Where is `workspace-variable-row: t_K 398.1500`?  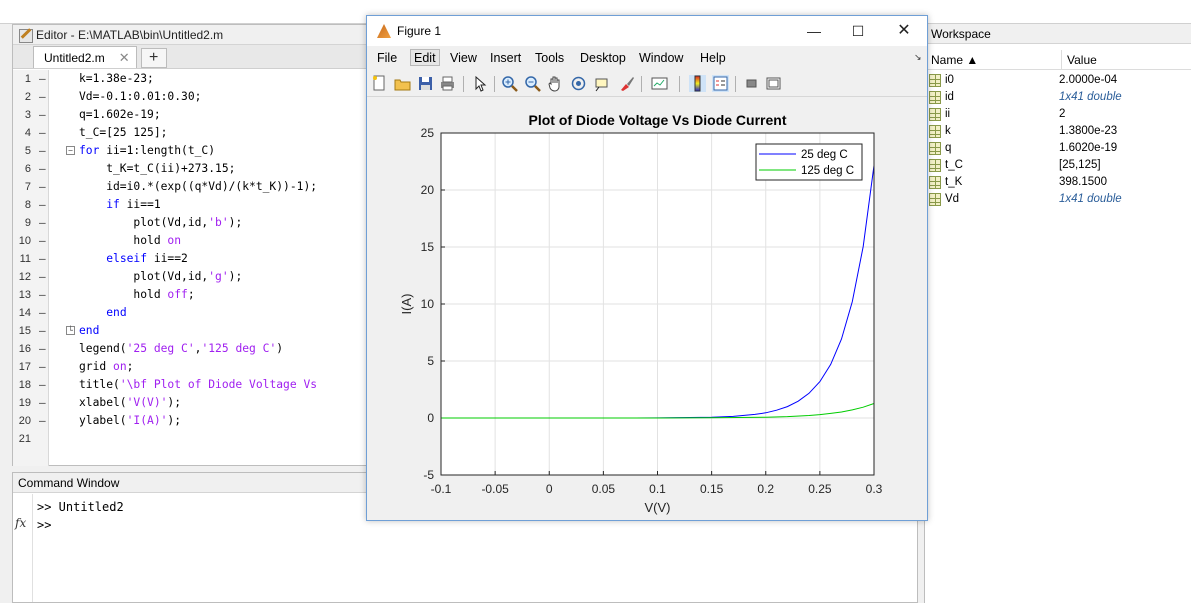
workspace-variable-row: t_K 398.1500 is located at coordinates (1058, 182).